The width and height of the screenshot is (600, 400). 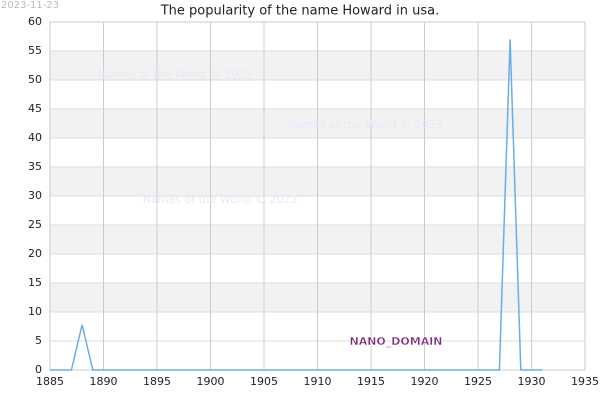 I want to click on x-tick-label: 1920, so click(x=425, y=381).